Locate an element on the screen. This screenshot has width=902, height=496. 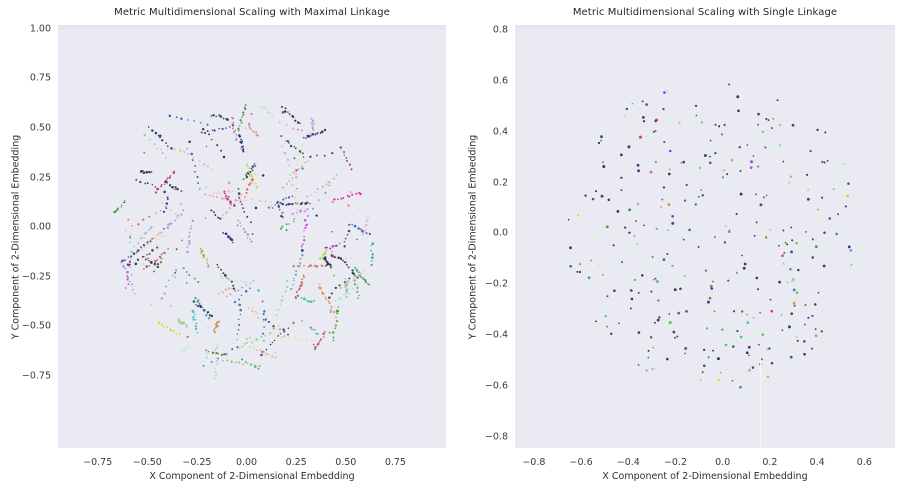
y-tick-label: −0.2 is located at coordinates (496, 284).